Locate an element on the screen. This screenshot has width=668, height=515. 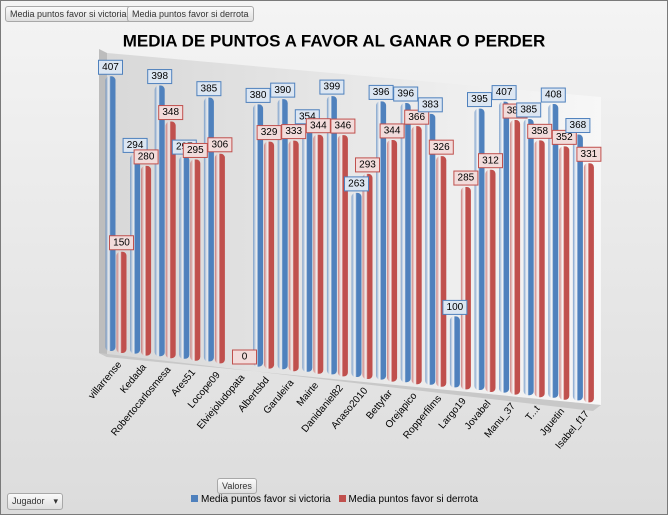
data-label: 390 is located at coordinates (282, 90).